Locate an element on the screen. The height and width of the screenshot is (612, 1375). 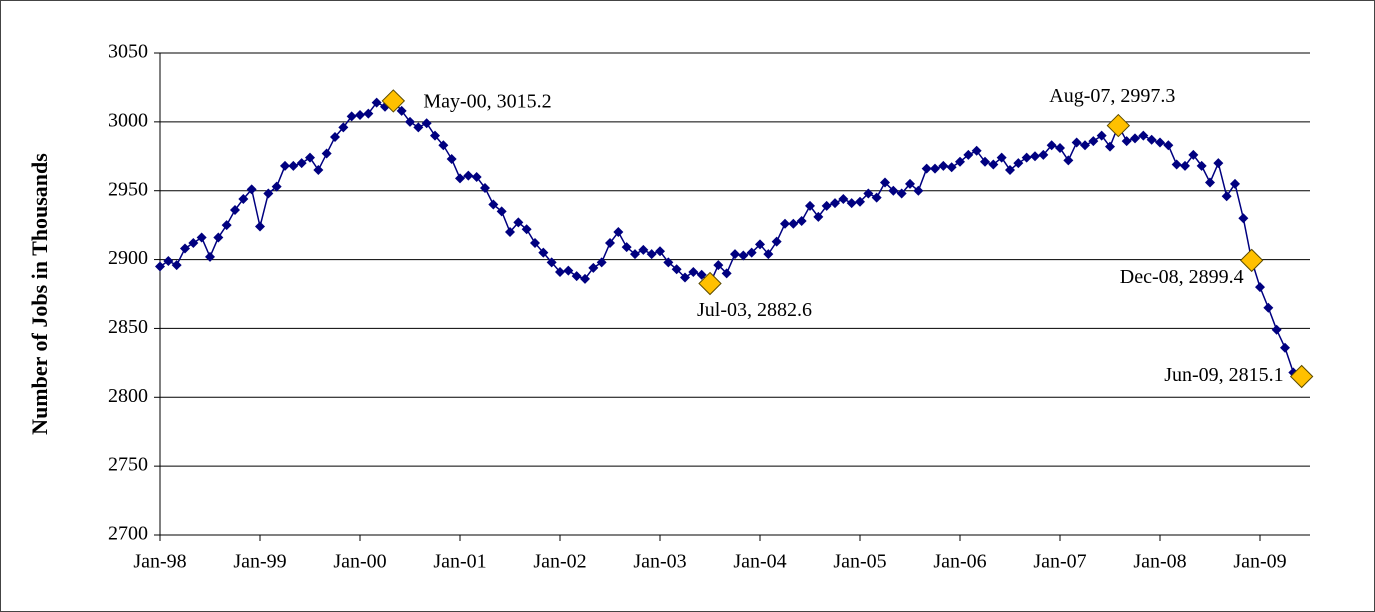
x-tick-label: Jan-03 is located at coordinates (659, 562).